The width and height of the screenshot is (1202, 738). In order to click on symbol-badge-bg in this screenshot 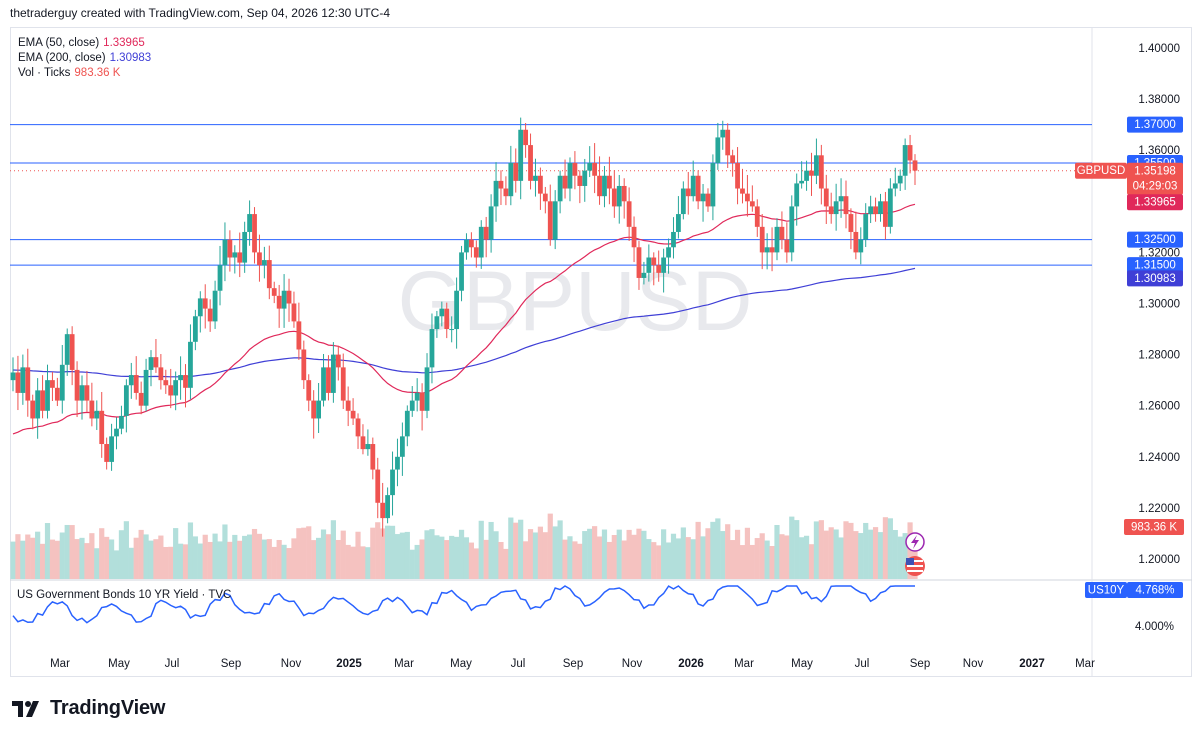, I will do `click(1101, 170)`.